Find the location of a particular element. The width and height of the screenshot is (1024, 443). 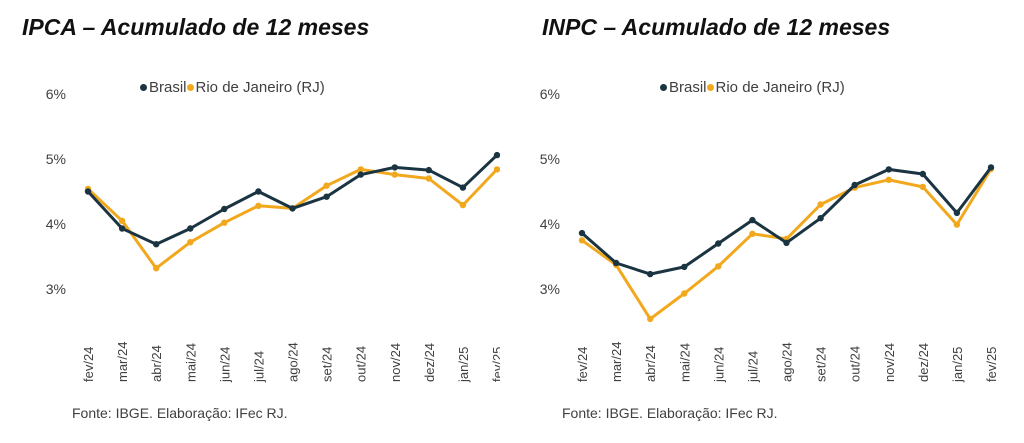

chart-legend: Brasil Rio de Janeiro (RJ) is located at coordinates (232, 87).